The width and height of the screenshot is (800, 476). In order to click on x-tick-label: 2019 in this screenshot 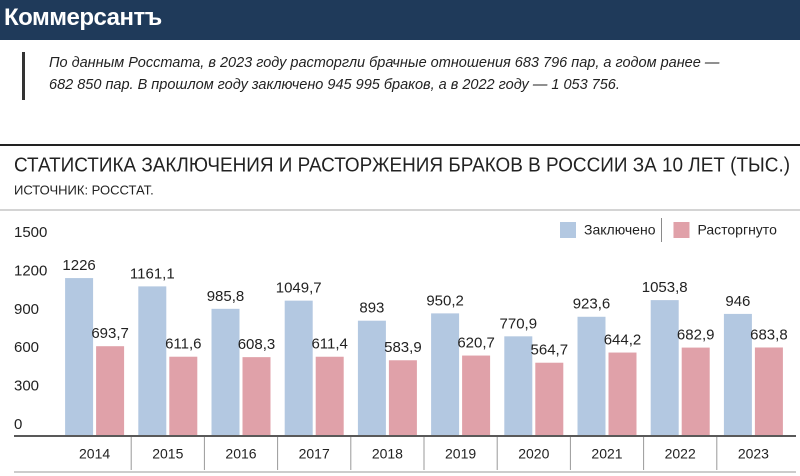, I will do `click(460, 454)`.